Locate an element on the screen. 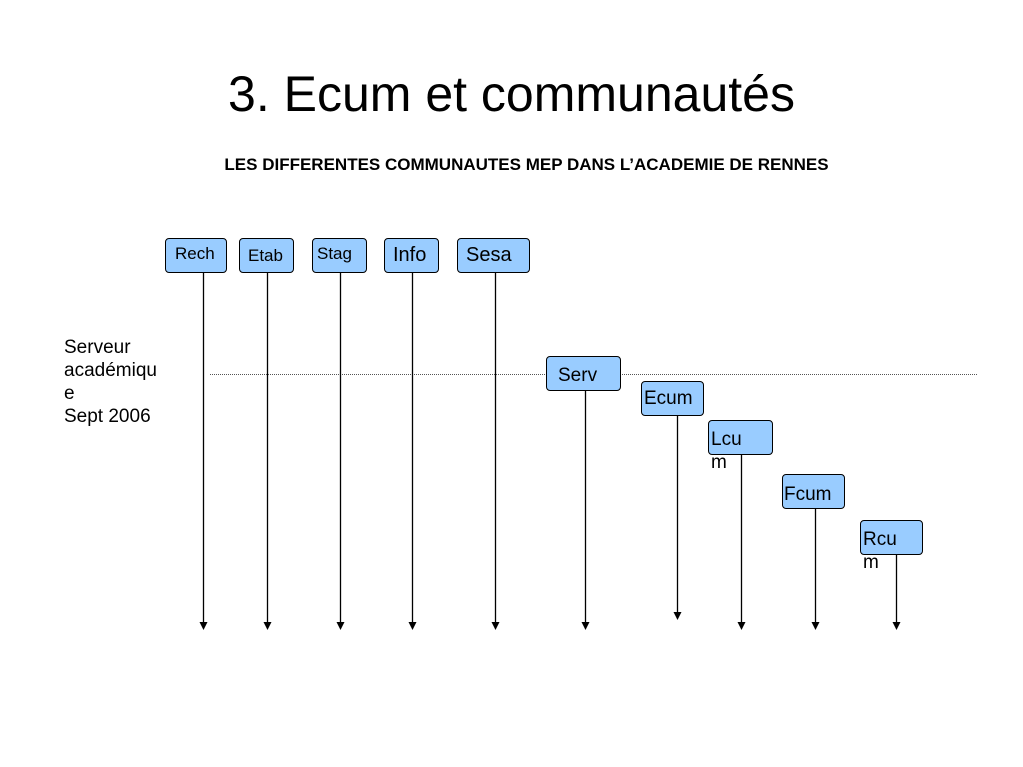  info-arrowhead is located at coordinates (412, 626).